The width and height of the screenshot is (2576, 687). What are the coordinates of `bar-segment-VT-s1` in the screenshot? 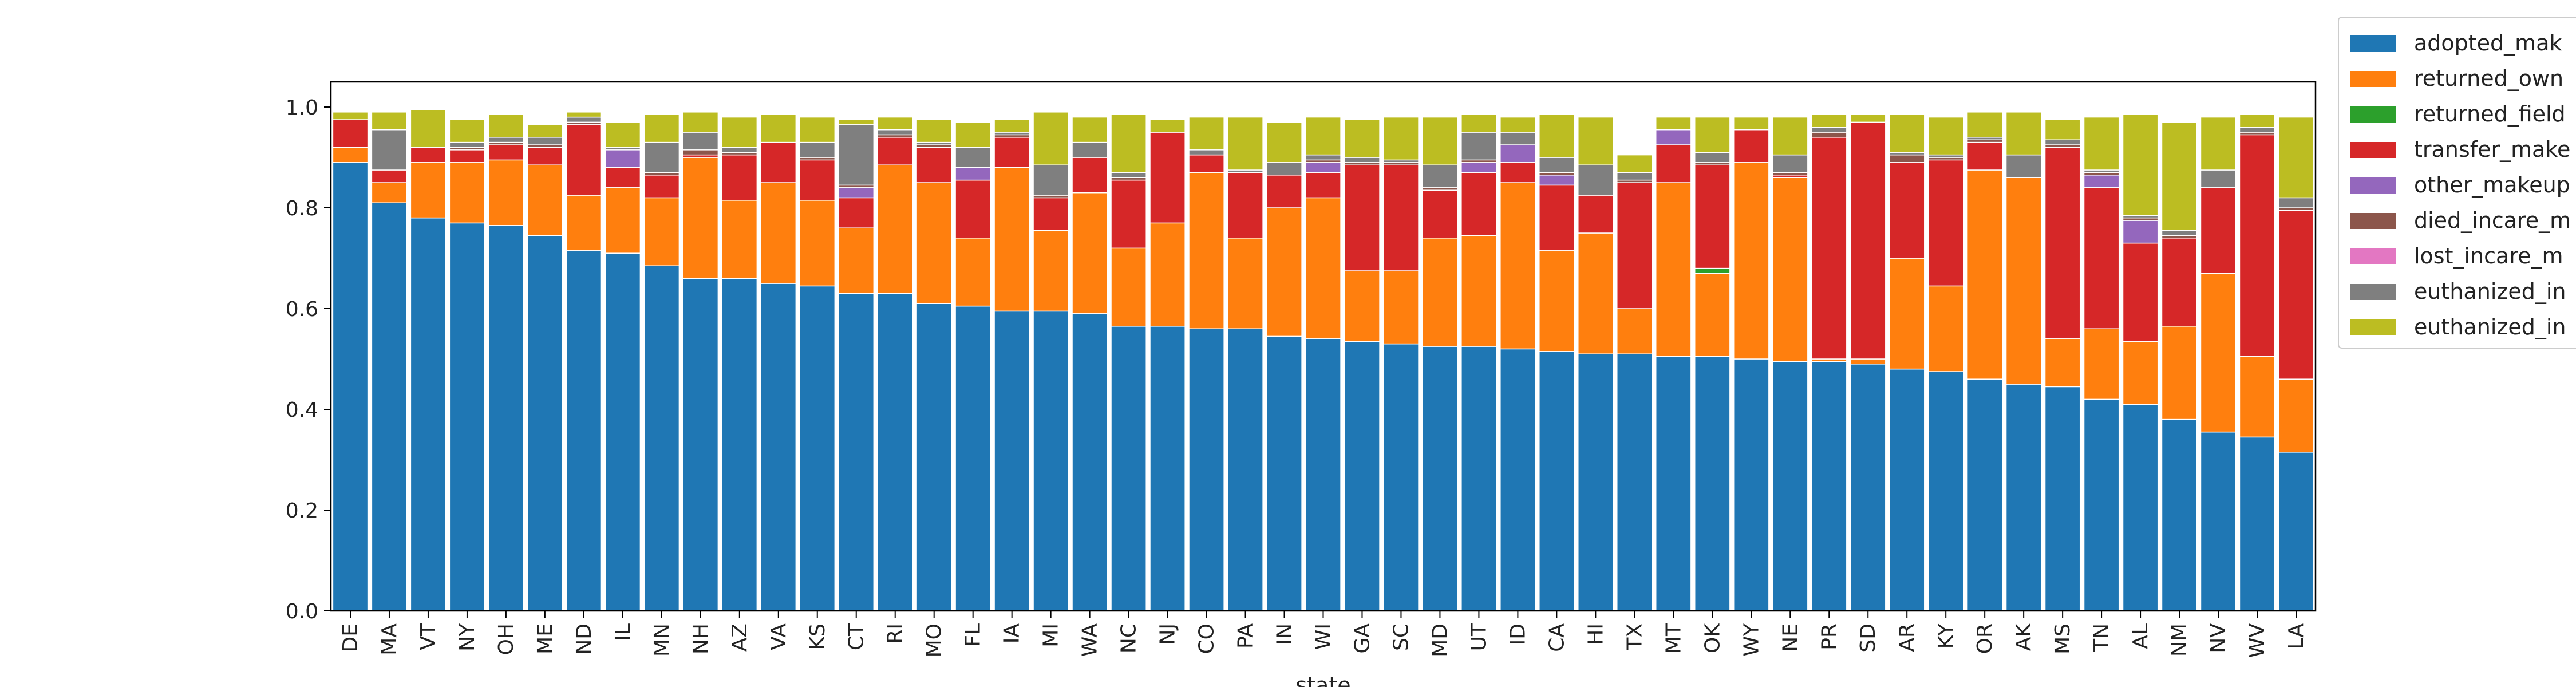 It's located at (428, 190).